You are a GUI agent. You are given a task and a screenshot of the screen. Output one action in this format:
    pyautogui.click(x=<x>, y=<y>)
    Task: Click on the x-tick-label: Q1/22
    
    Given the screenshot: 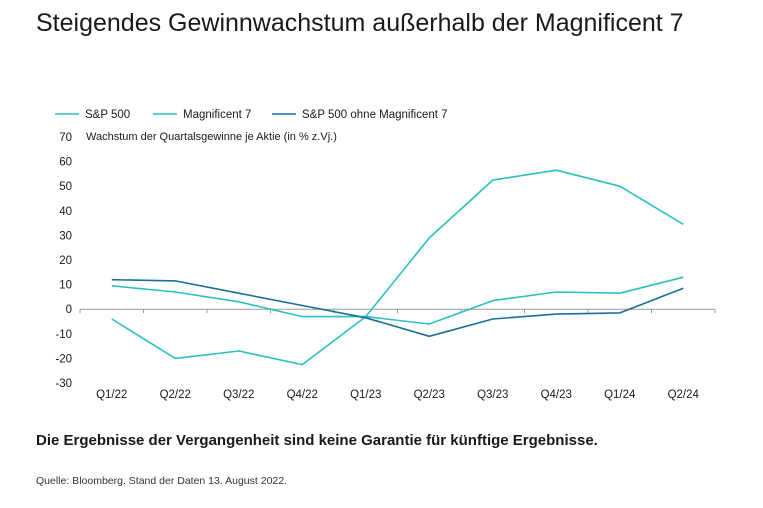 What is the action you would take?
    pyautogui.click(x=111, y=395)
    